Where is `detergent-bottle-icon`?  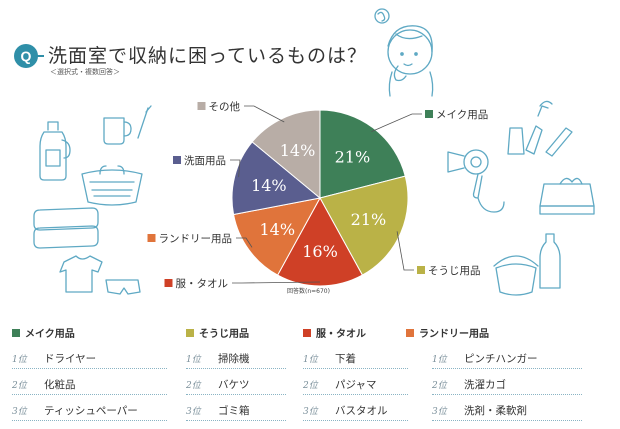
detergent-bottle-icon is located at coordinates (55, 151).